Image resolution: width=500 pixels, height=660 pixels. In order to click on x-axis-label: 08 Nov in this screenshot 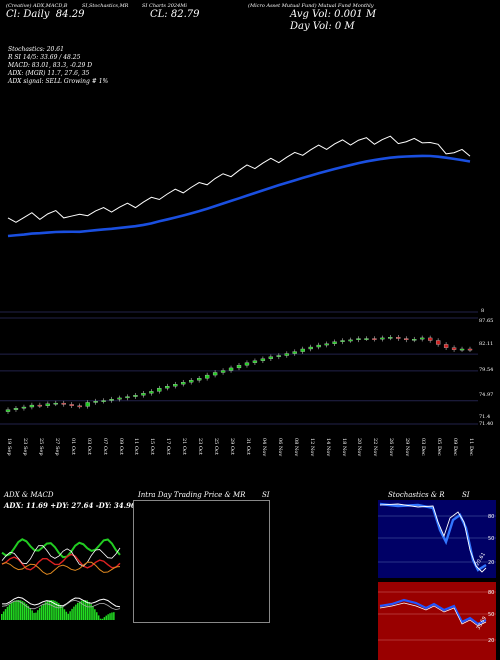, I will do `click(295, 447)`.